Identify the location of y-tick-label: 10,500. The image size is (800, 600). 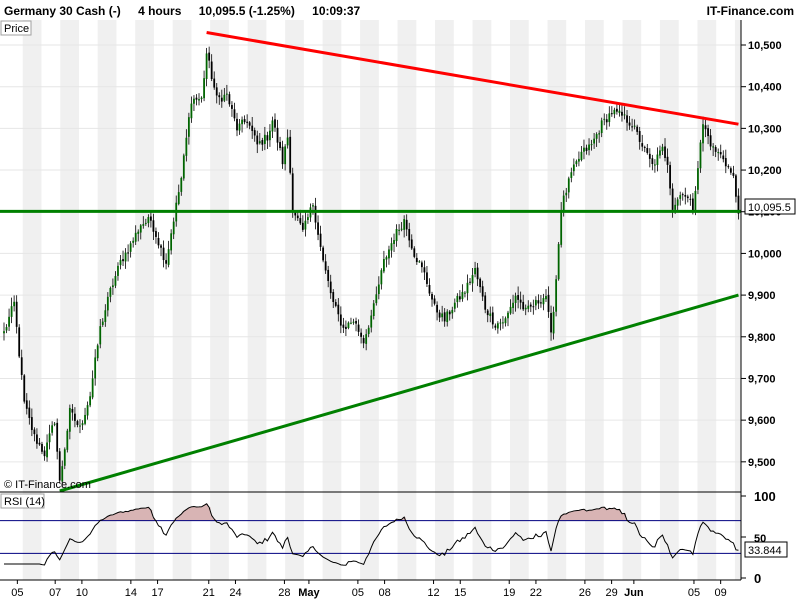
(765, 46).